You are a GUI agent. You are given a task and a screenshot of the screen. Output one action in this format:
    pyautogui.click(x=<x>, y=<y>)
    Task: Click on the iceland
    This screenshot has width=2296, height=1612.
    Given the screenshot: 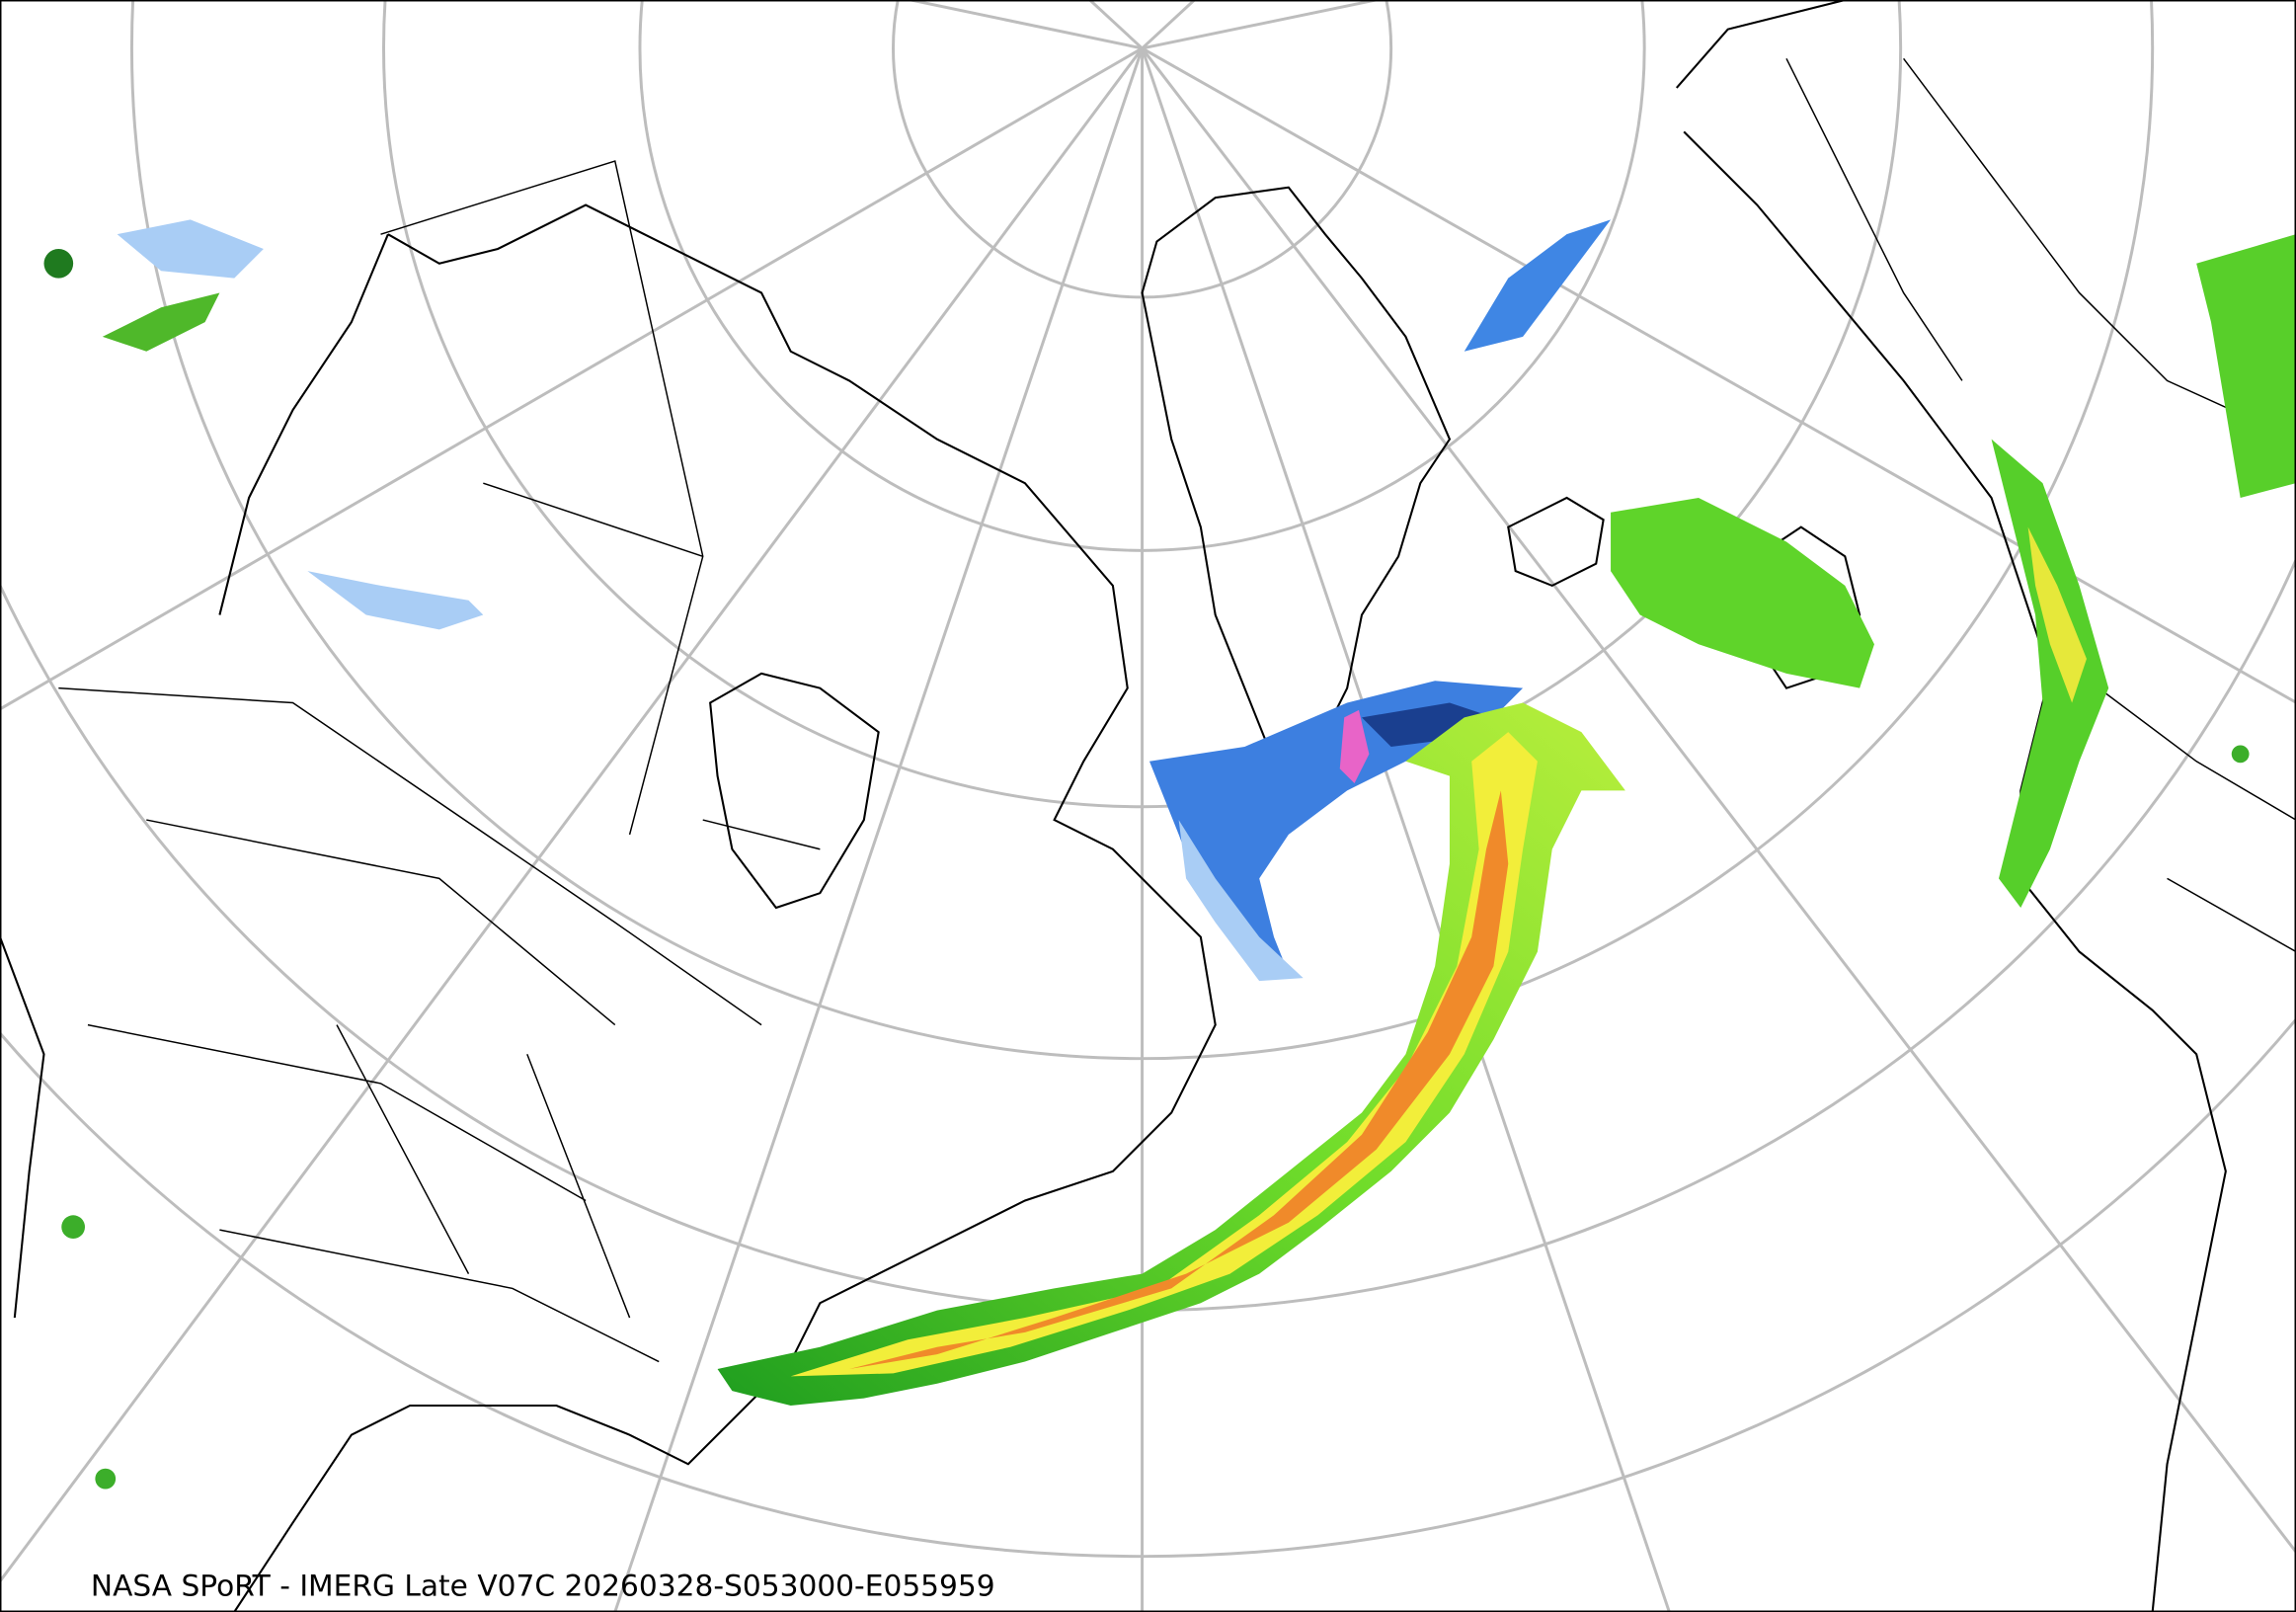 What is the action you would take?
    pyautogui.click(x=1556, y=542)
    